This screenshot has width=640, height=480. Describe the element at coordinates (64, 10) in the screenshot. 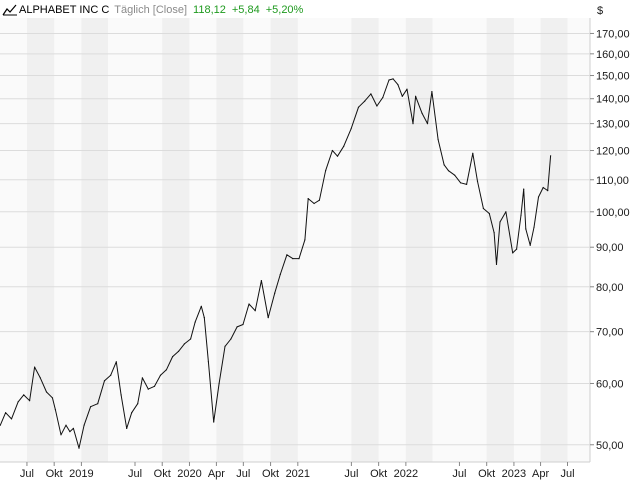

I see `instrument-name: ALPHABET INC C` at that location.